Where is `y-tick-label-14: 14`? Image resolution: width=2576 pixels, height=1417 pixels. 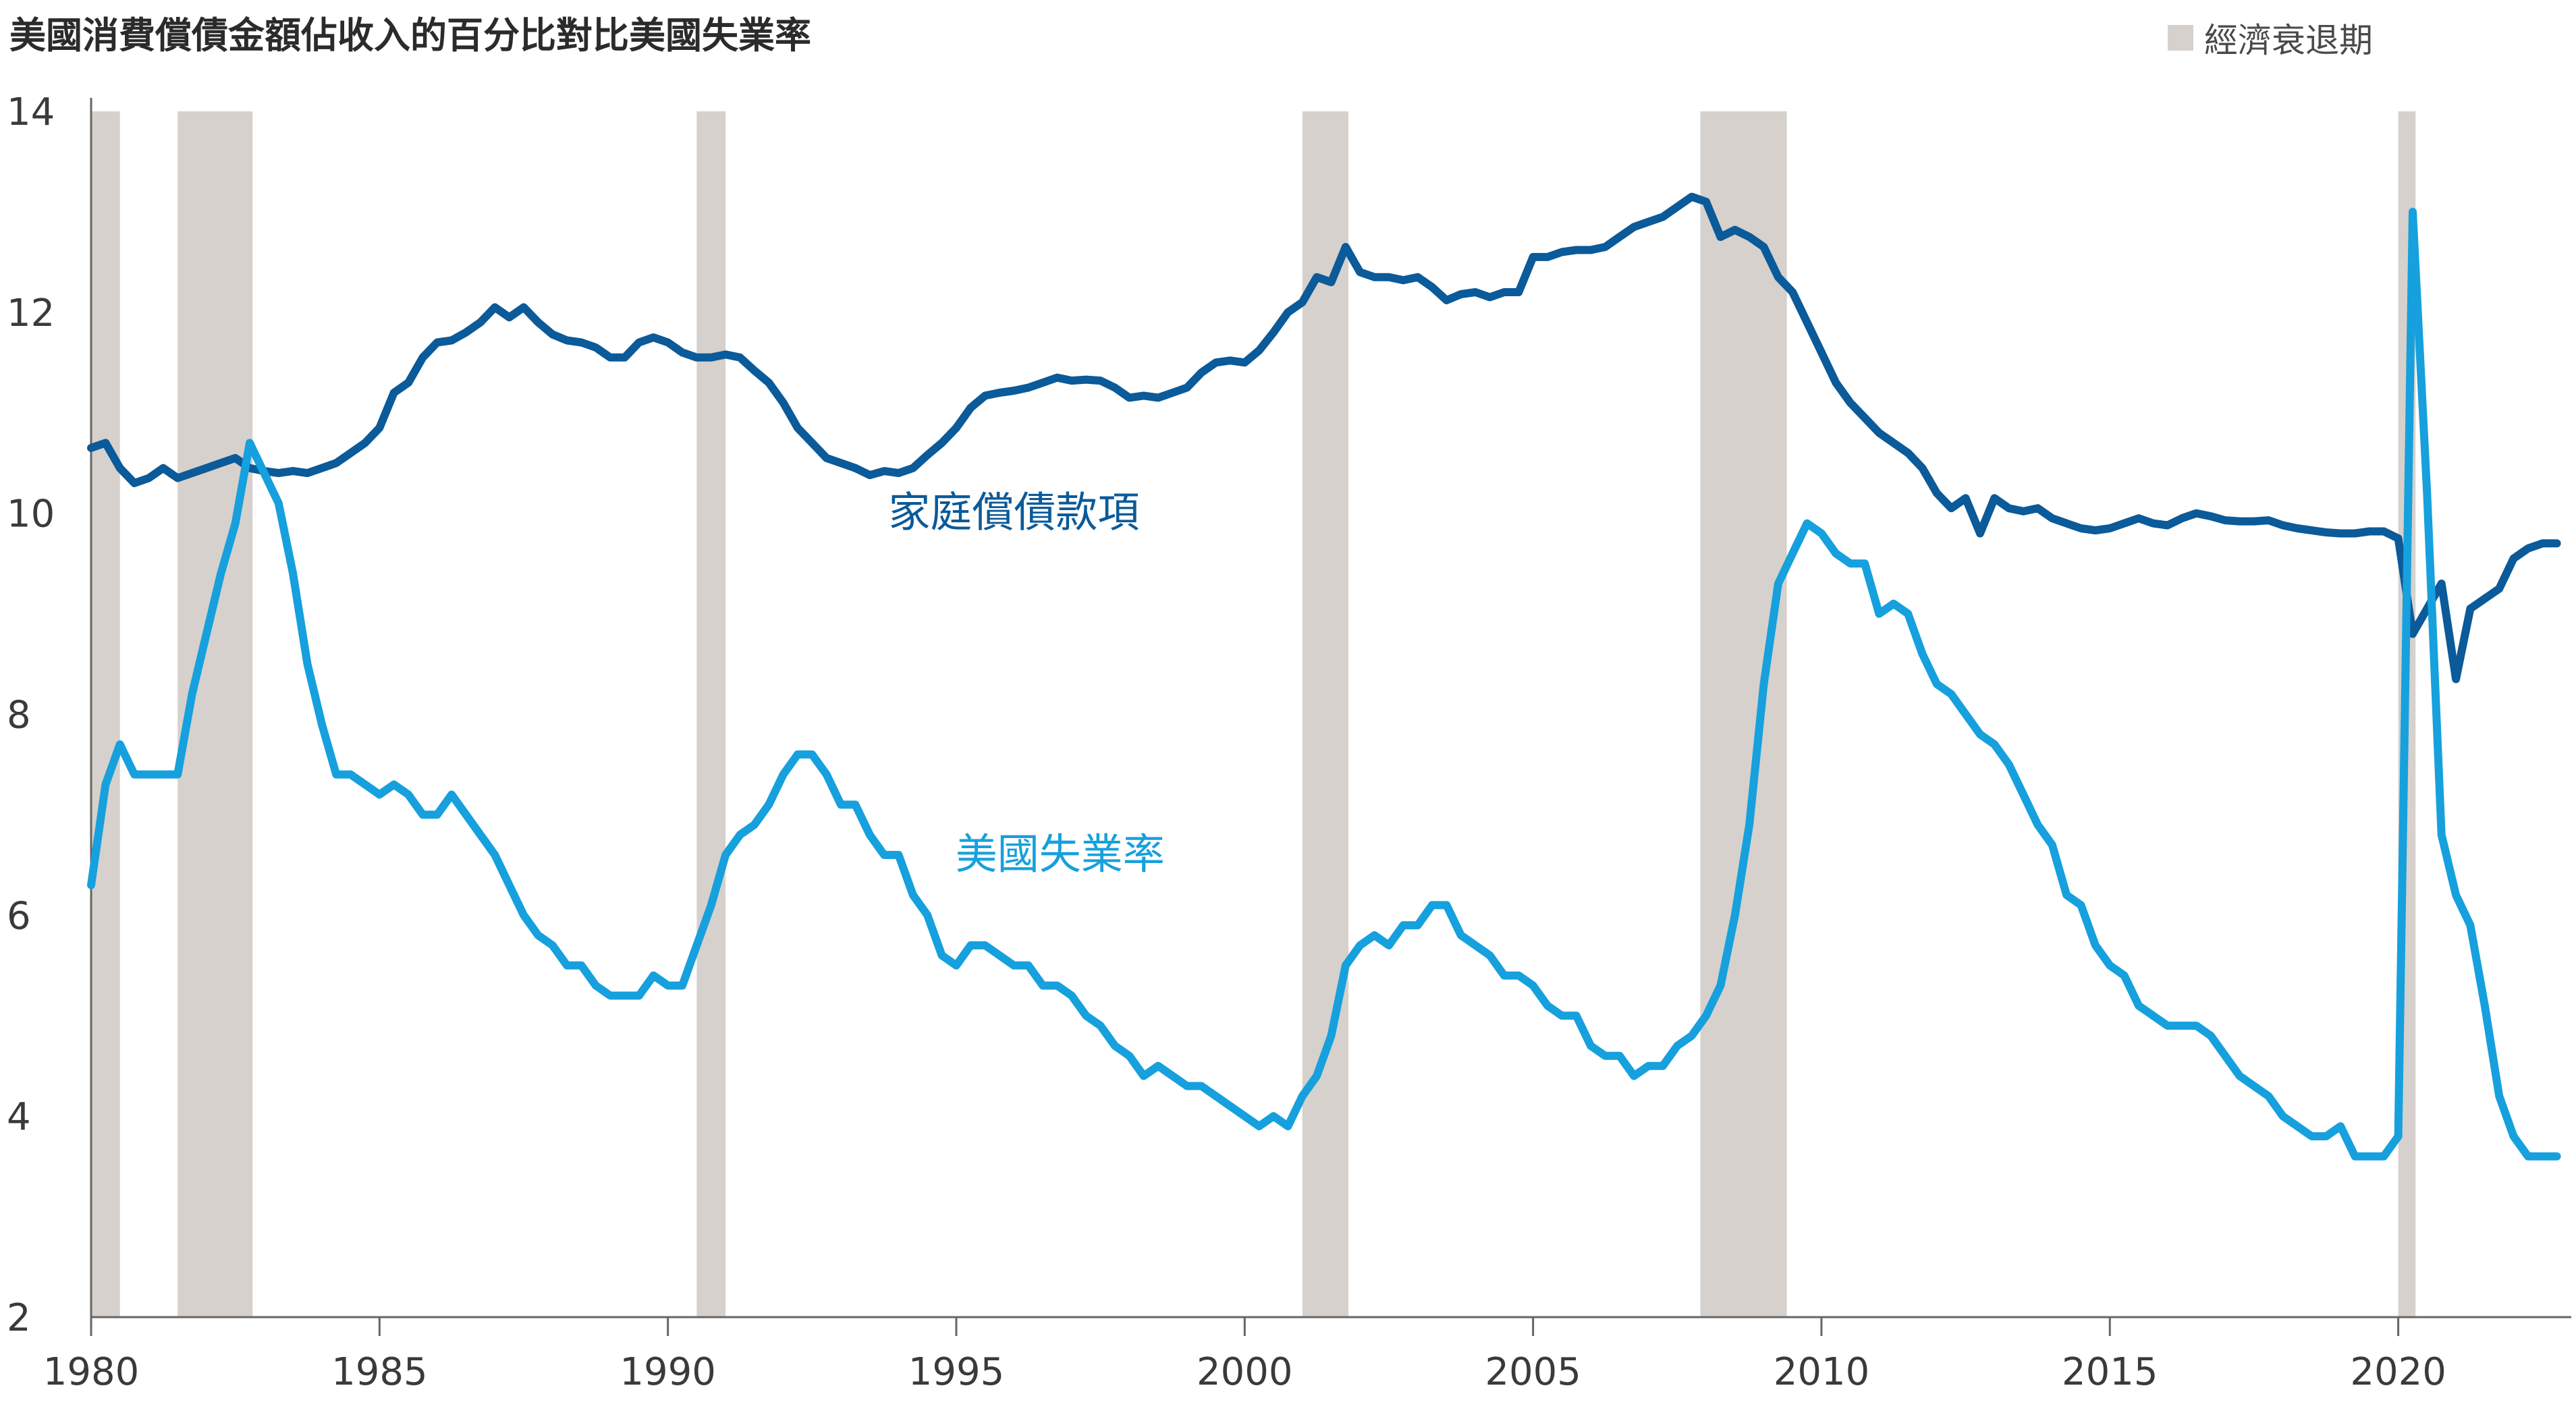 y-tick-label-14: 14 is located at coordinates (31, 112).